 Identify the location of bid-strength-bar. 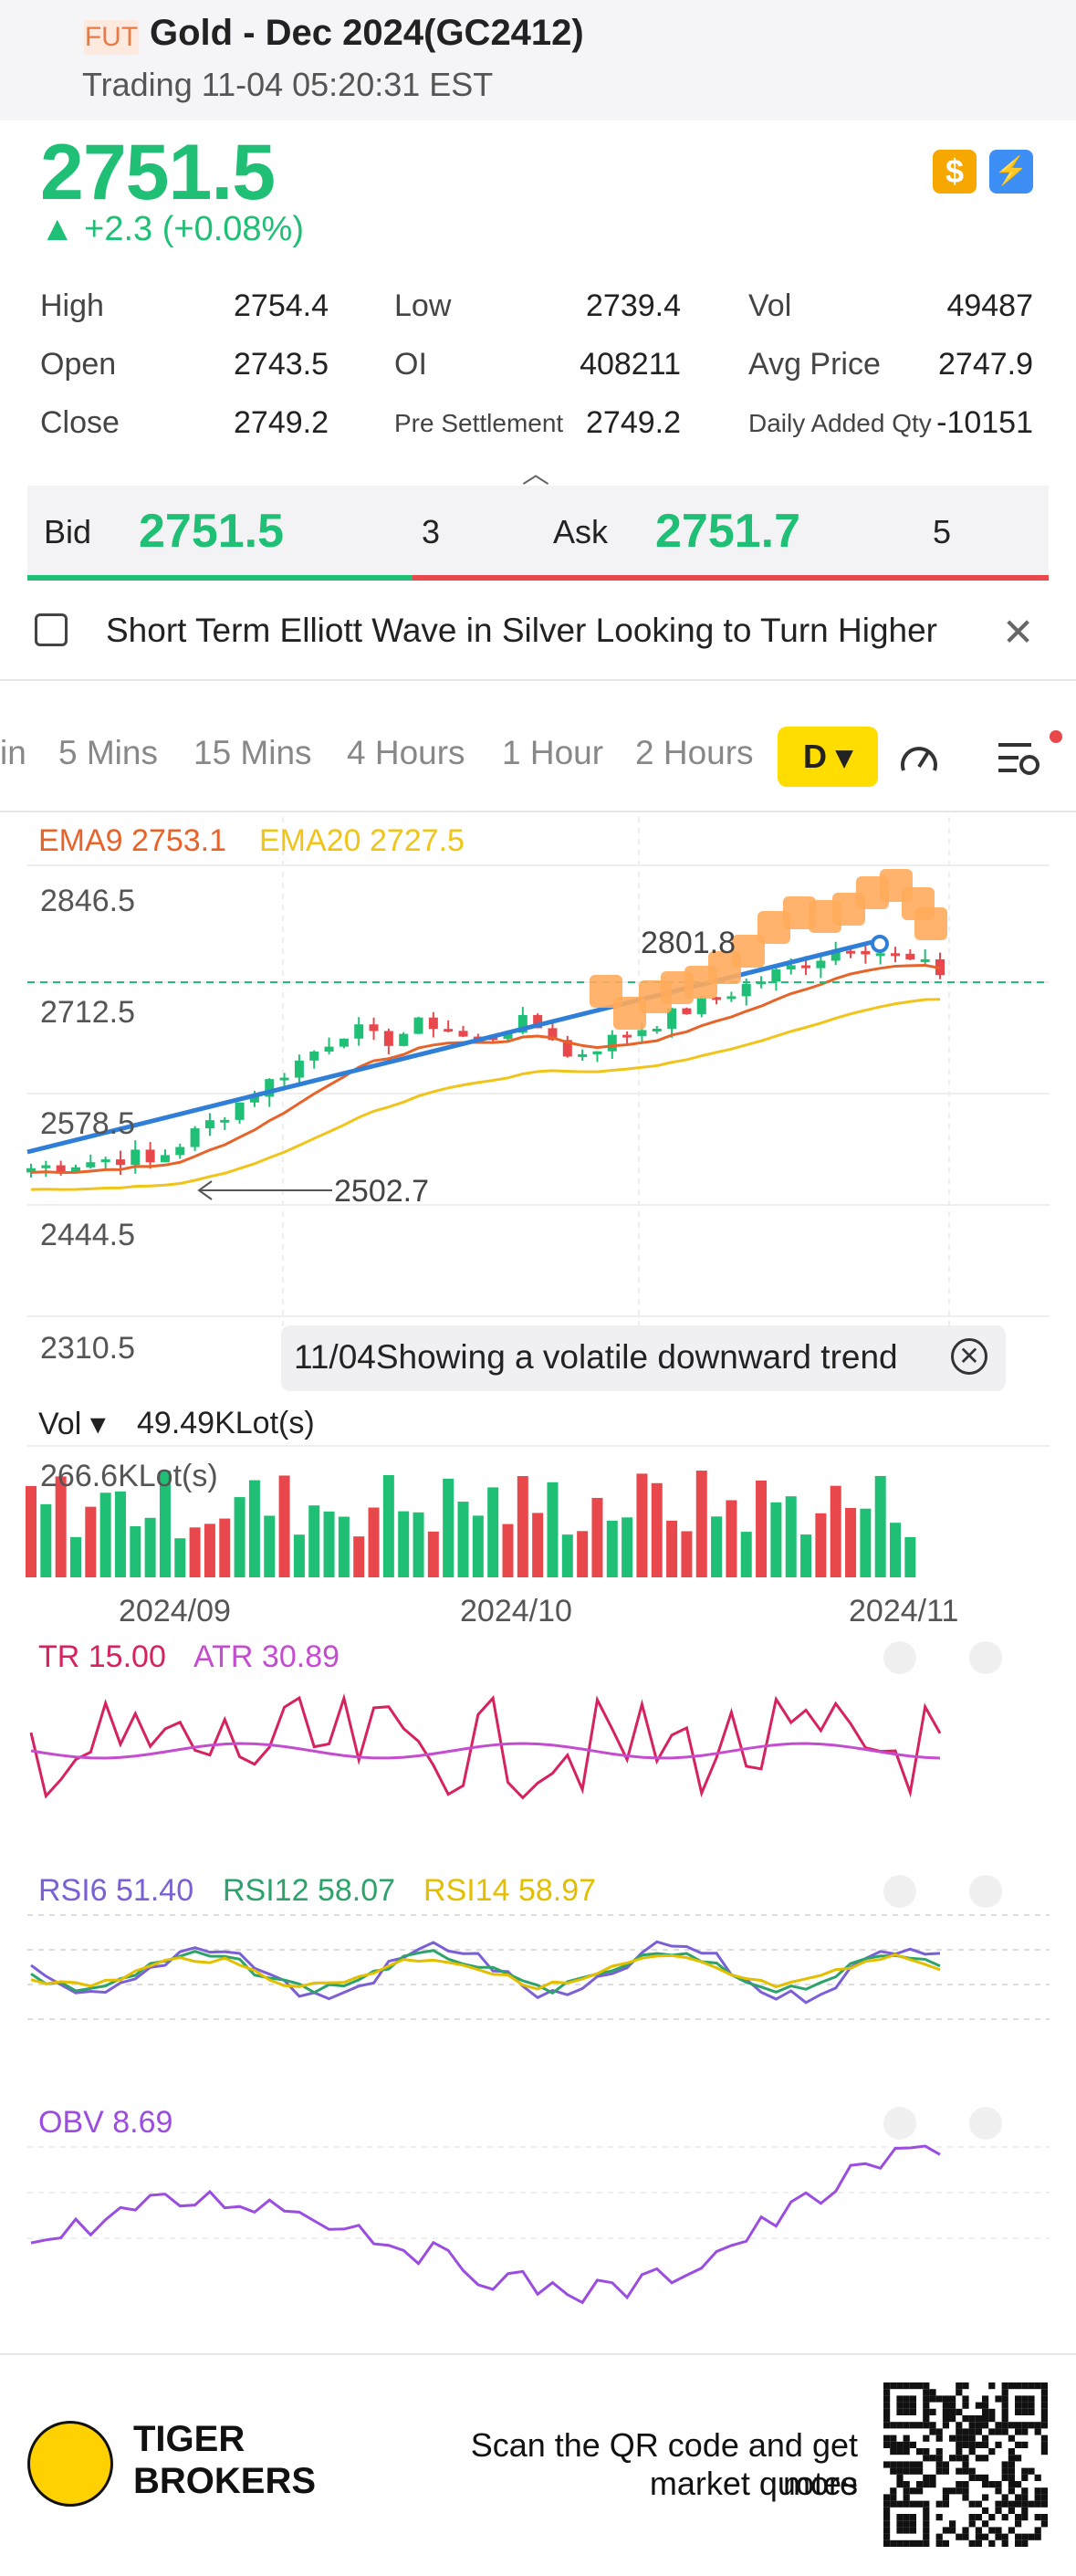
(220, 578).